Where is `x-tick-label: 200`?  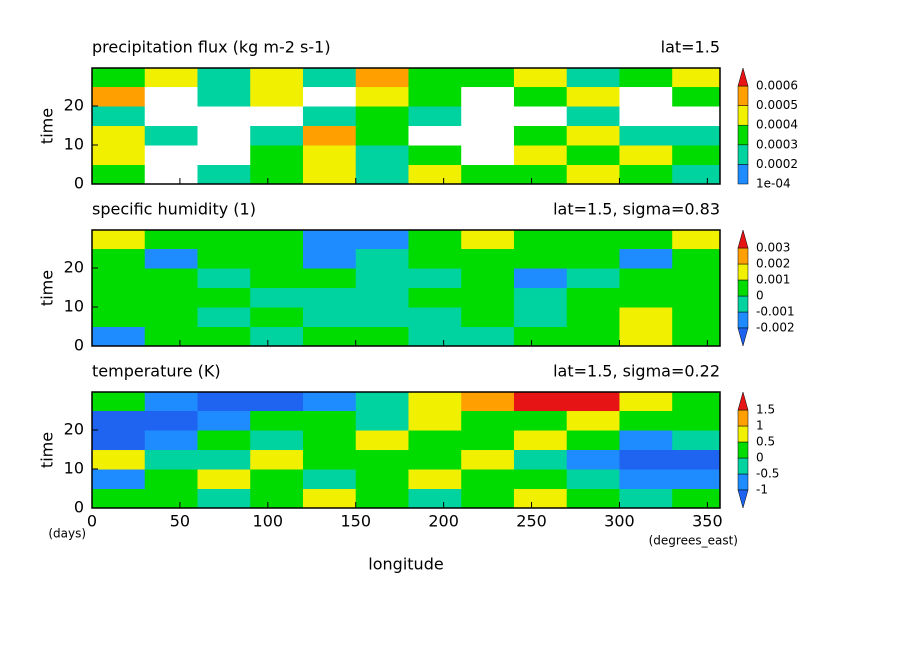 x-tick-label: 200 is located at coordinates (443, 521).